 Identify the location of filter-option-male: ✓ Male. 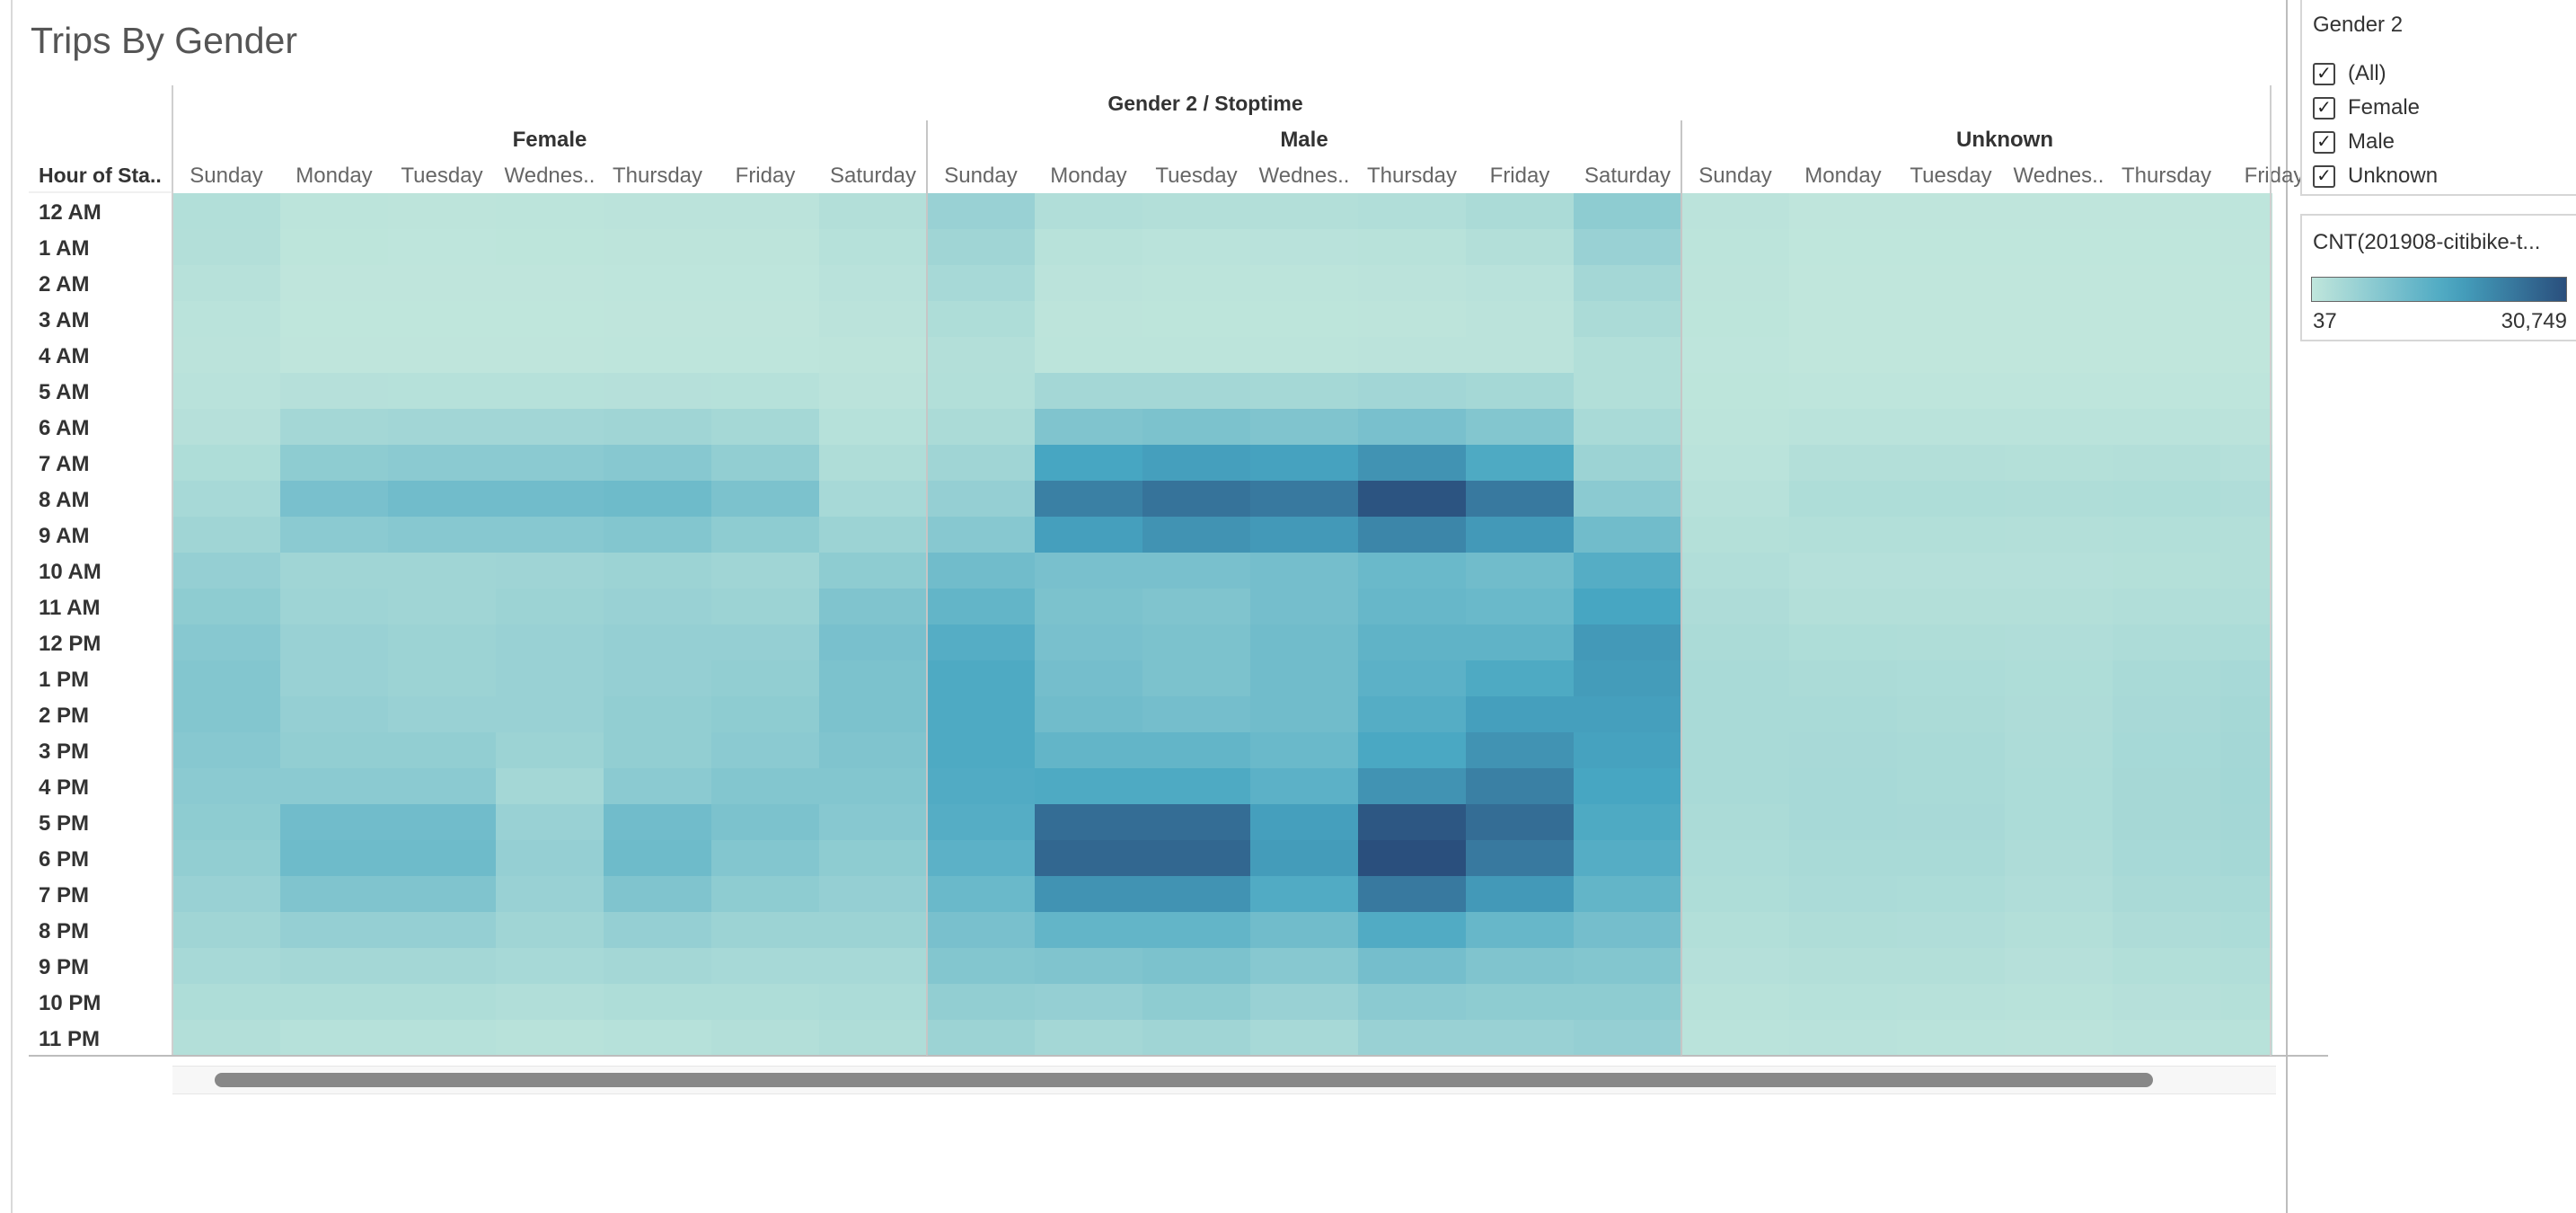
(2354, 142).